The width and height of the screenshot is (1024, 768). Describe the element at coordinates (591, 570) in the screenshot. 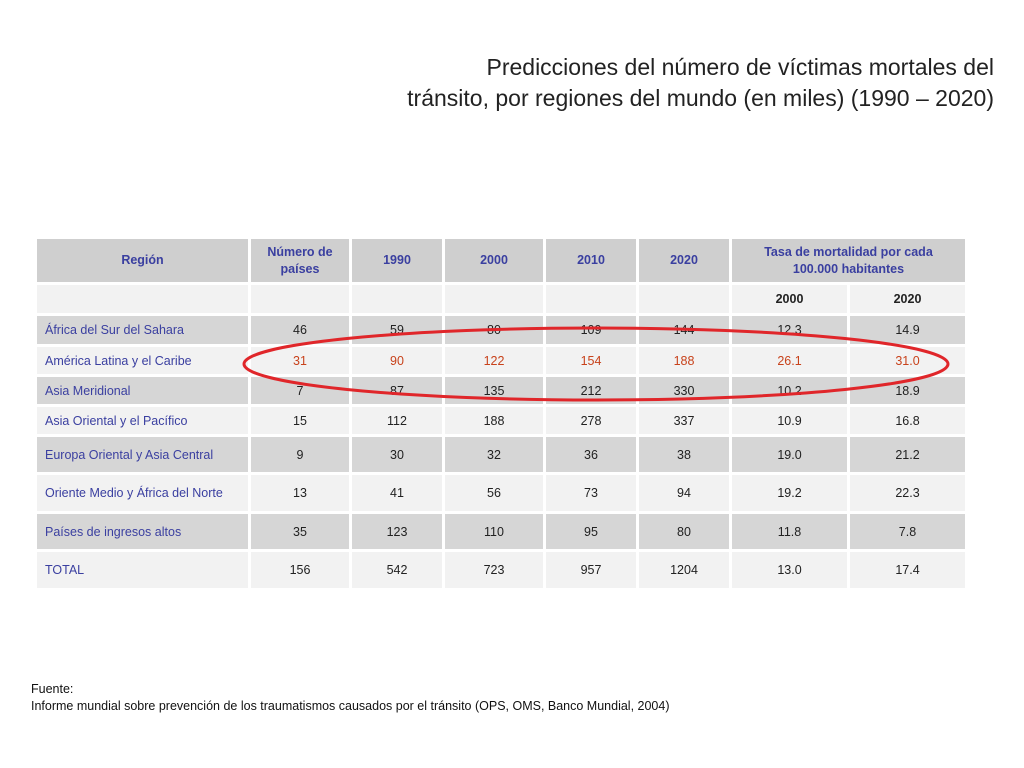

I see `cell-y2010: 957` at that location.